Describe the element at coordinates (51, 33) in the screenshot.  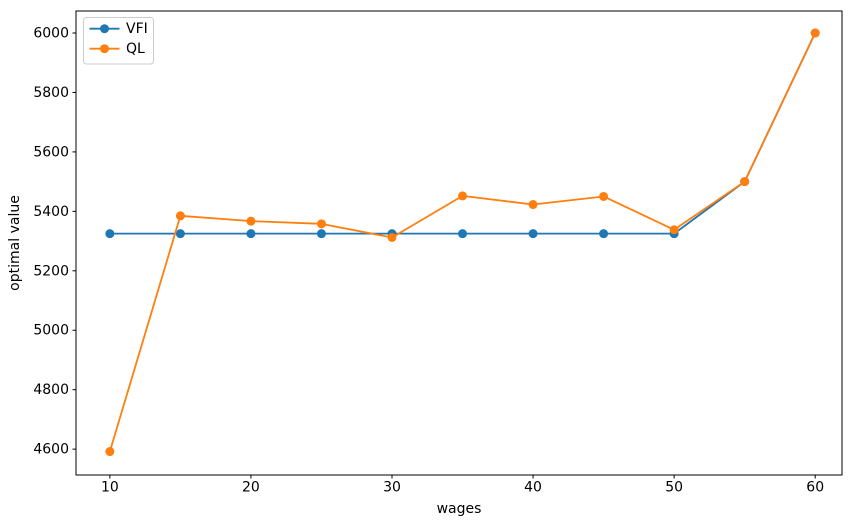
I see `y-tick-label: 6000` at that location.